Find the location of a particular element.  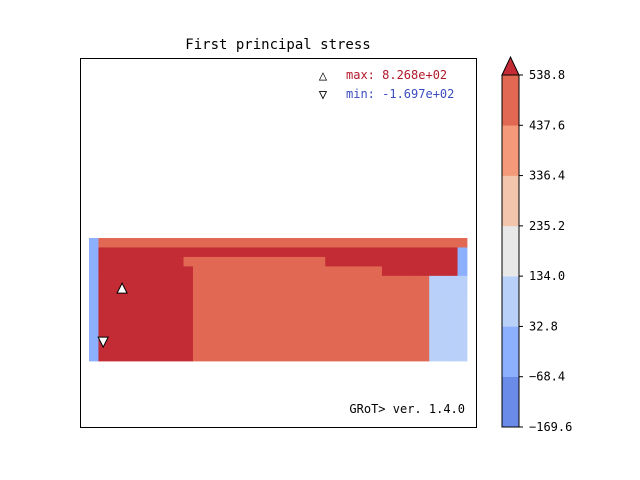

colorbar-tick-label: 336.4 is located at coordinates (547, 176).